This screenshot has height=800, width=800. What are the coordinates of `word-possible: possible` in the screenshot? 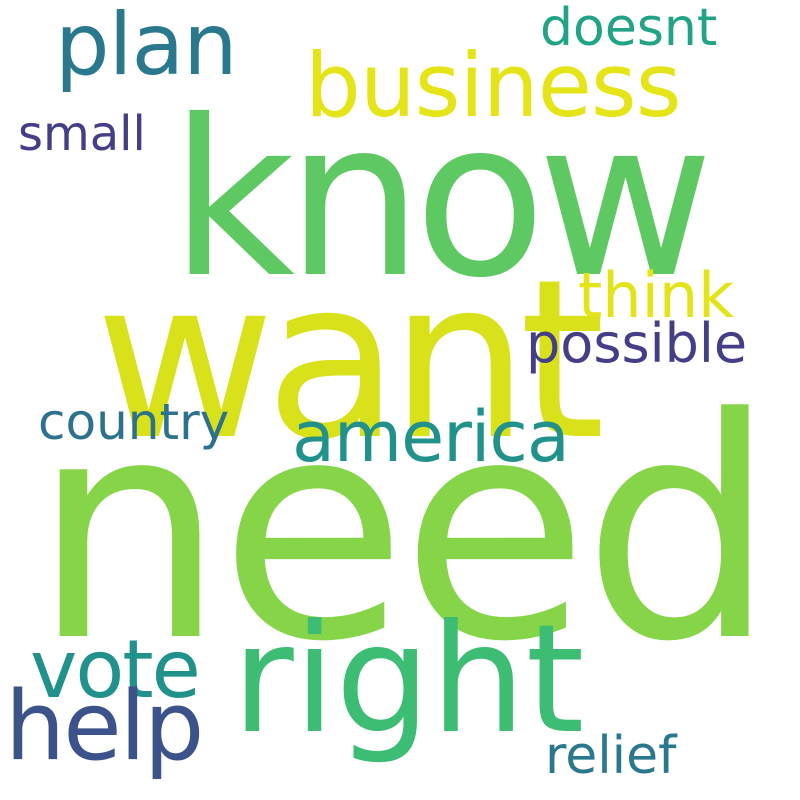 It's located at (637, 343).